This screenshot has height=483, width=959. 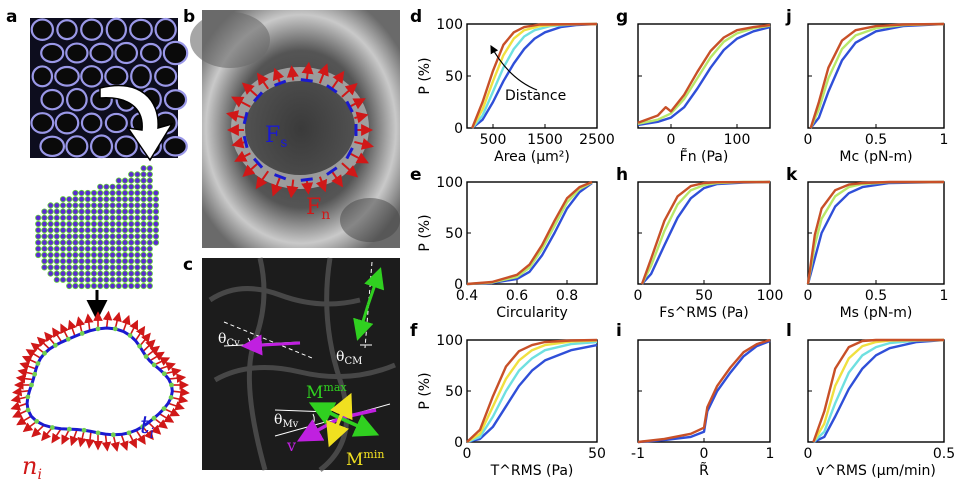 I want to click on x-tick-label: 0.5, so click(x=876, y=140).